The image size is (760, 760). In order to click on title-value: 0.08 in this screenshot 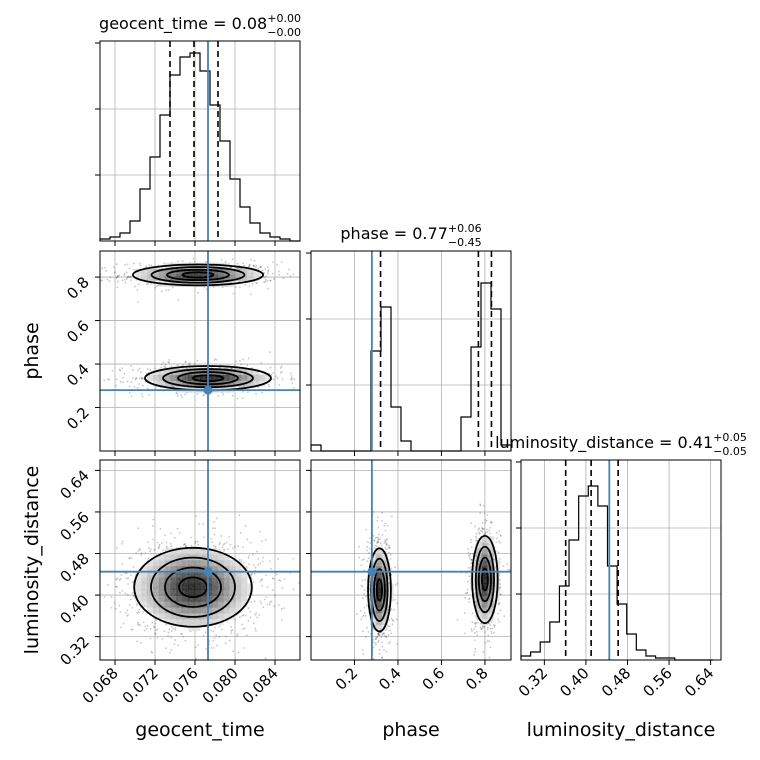, I will do `click(250, 23)`.